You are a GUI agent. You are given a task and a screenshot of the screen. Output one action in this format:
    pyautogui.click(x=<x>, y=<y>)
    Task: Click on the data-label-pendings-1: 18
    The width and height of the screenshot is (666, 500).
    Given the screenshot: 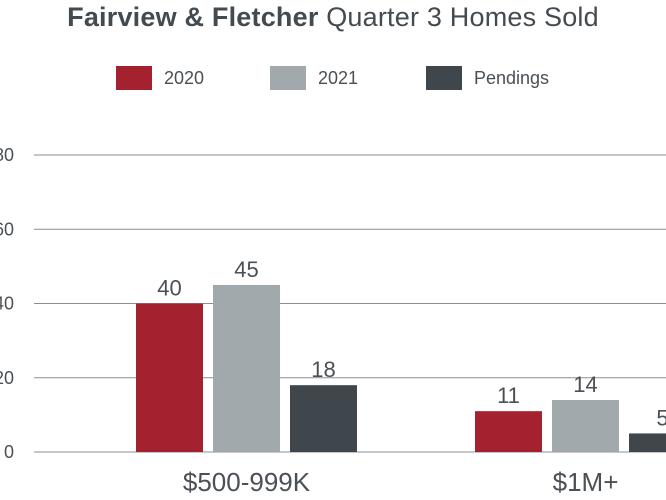 What is the action you would take?
    pyautogui.click(x=323, y=369)
    